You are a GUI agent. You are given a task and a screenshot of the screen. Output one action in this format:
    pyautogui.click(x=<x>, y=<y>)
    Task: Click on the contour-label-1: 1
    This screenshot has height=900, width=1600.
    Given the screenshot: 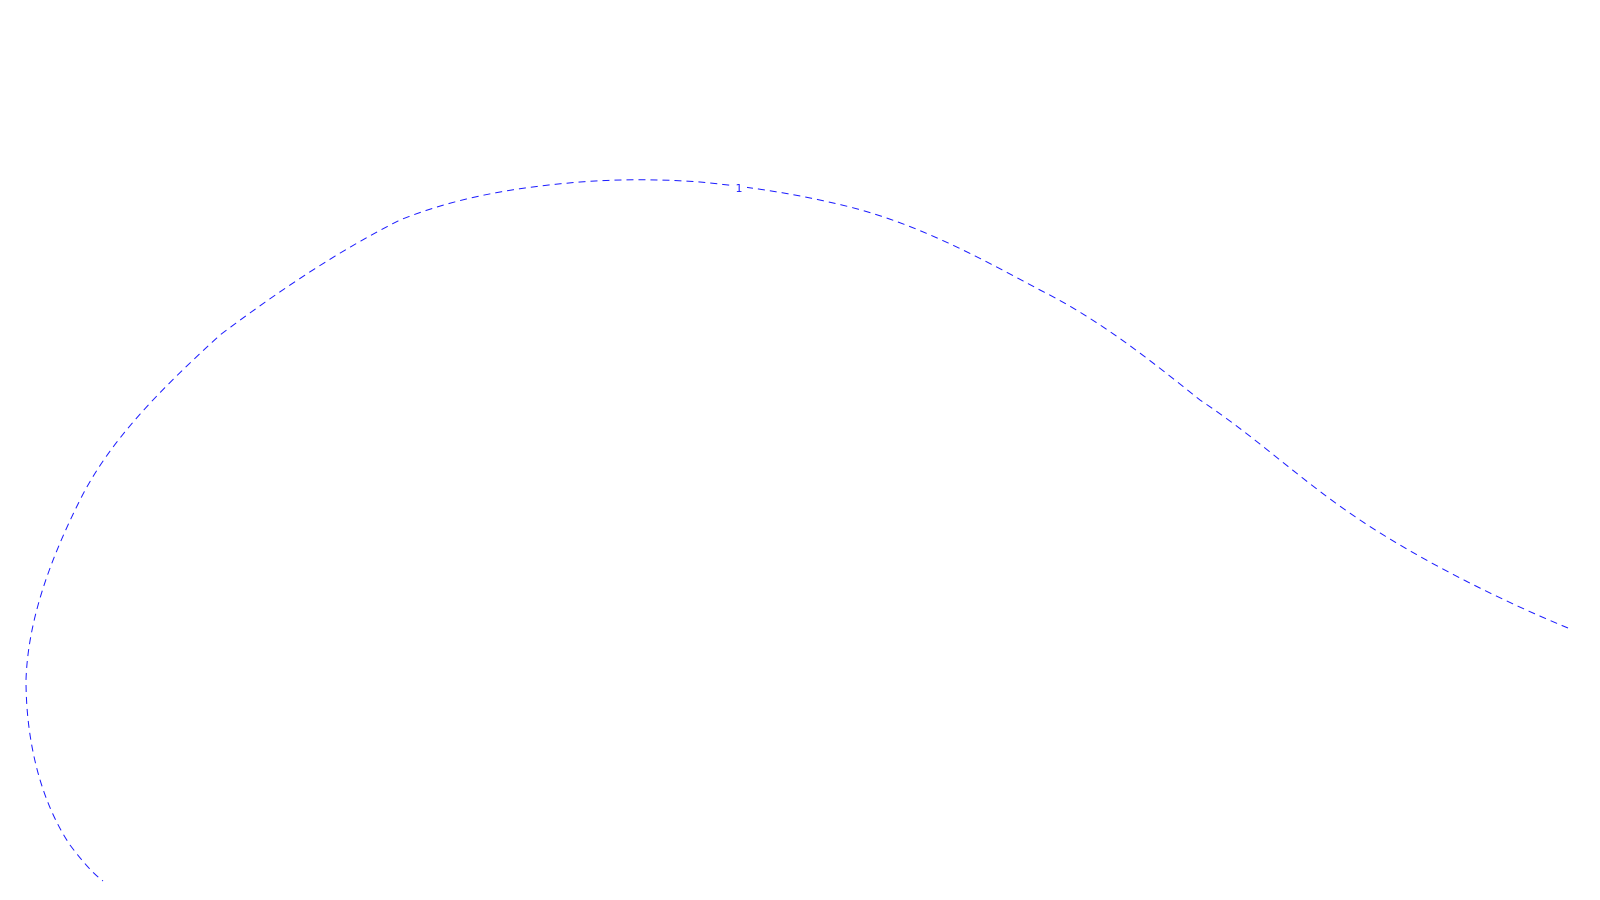 What is the action you would take?
    pyautogui.click(x=739, y=188)
    